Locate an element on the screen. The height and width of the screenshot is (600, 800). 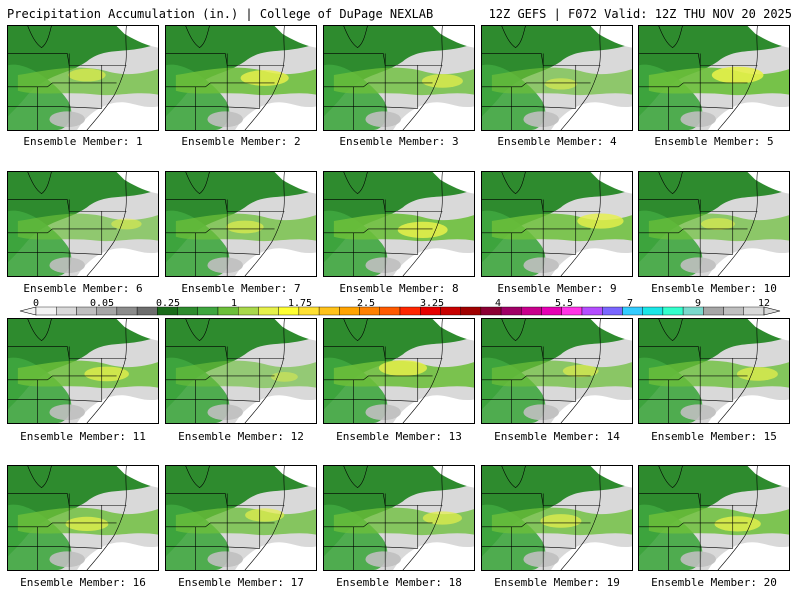
ensemble-member-caption: Ensemble Member: 5 is located at coordinates (714, 141).